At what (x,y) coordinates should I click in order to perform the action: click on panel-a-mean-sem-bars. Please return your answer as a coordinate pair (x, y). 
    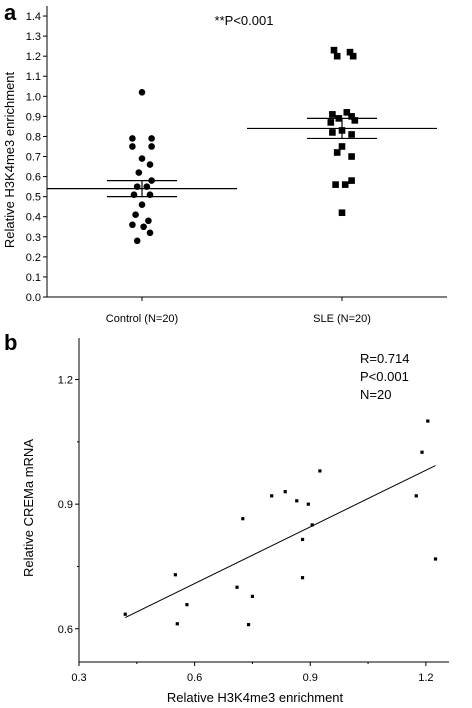
    Looking at the image, I should click on (242, 157).